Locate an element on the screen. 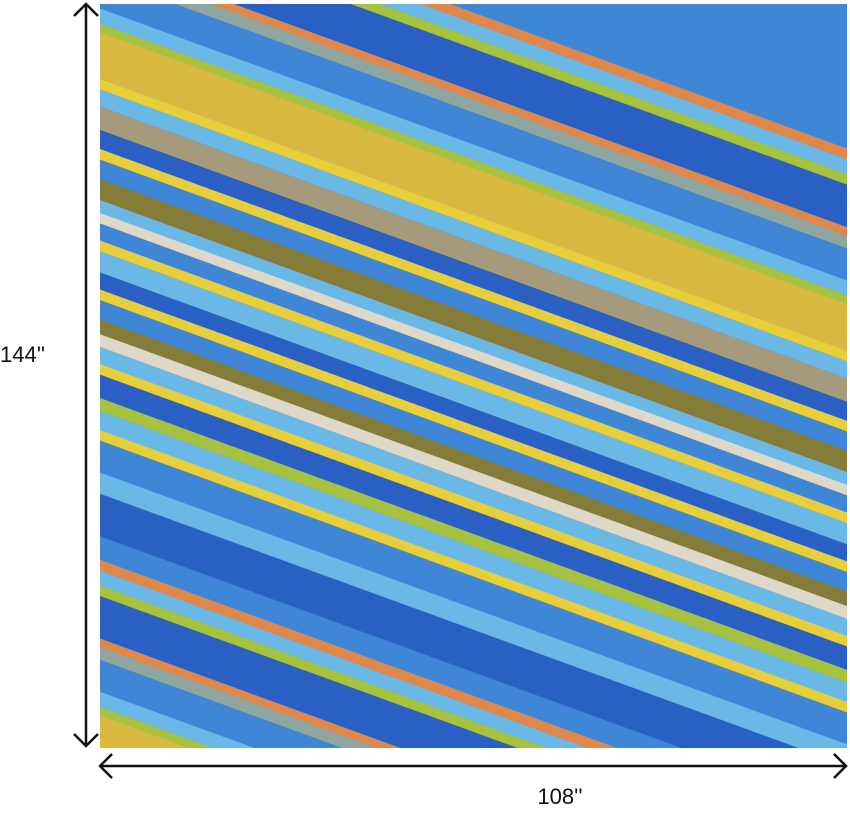 The image size is (850, 833). width-dimension-arrow is located at coordinates (473, 766).